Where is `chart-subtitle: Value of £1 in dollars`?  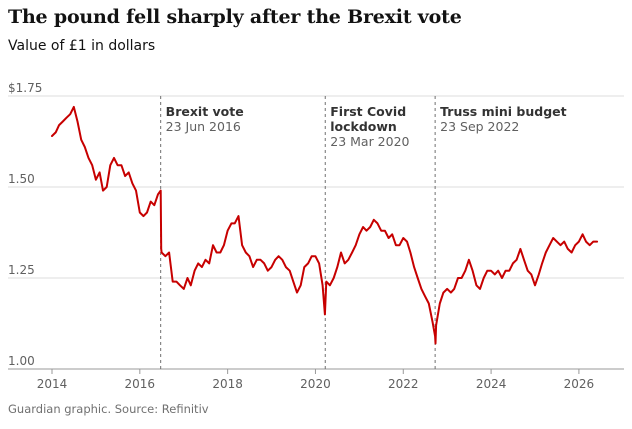
chart-subtitle: Value of £1 in dollars is located at coordinates (82, 46).